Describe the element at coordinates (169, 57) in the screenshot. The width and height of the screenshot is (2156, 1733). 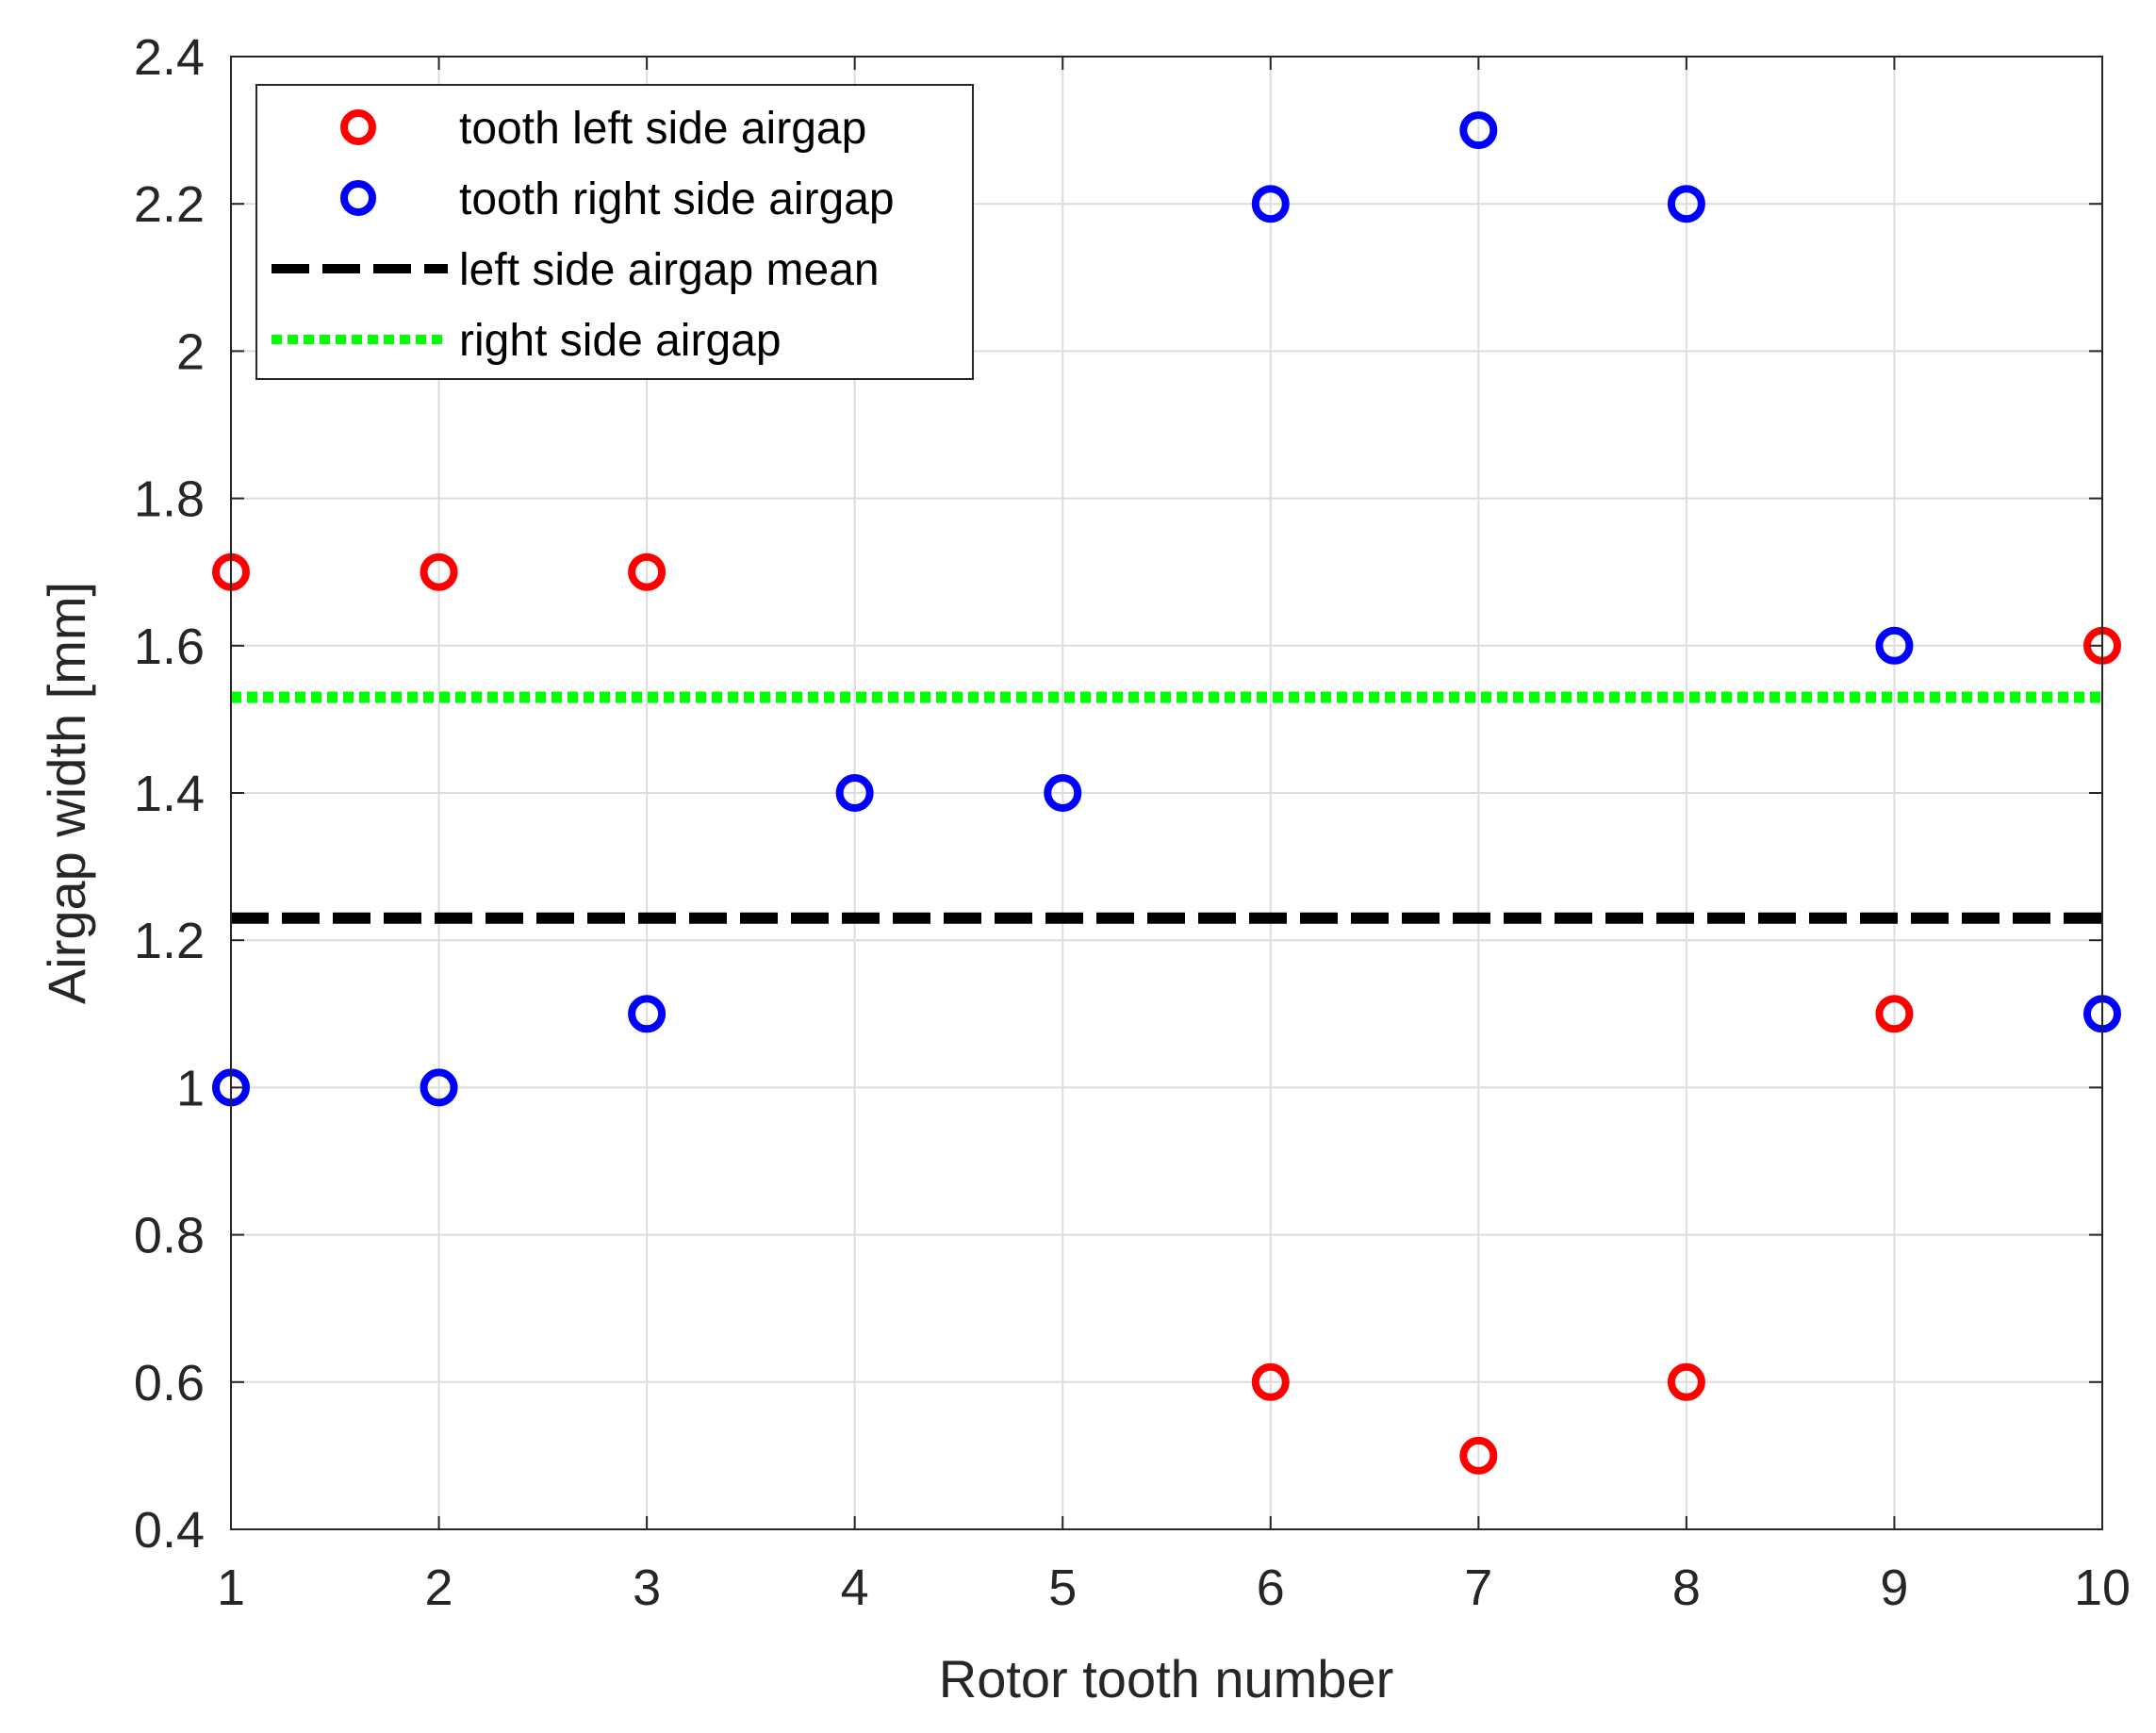
I see `y-tick-label: 2.4` at that location.